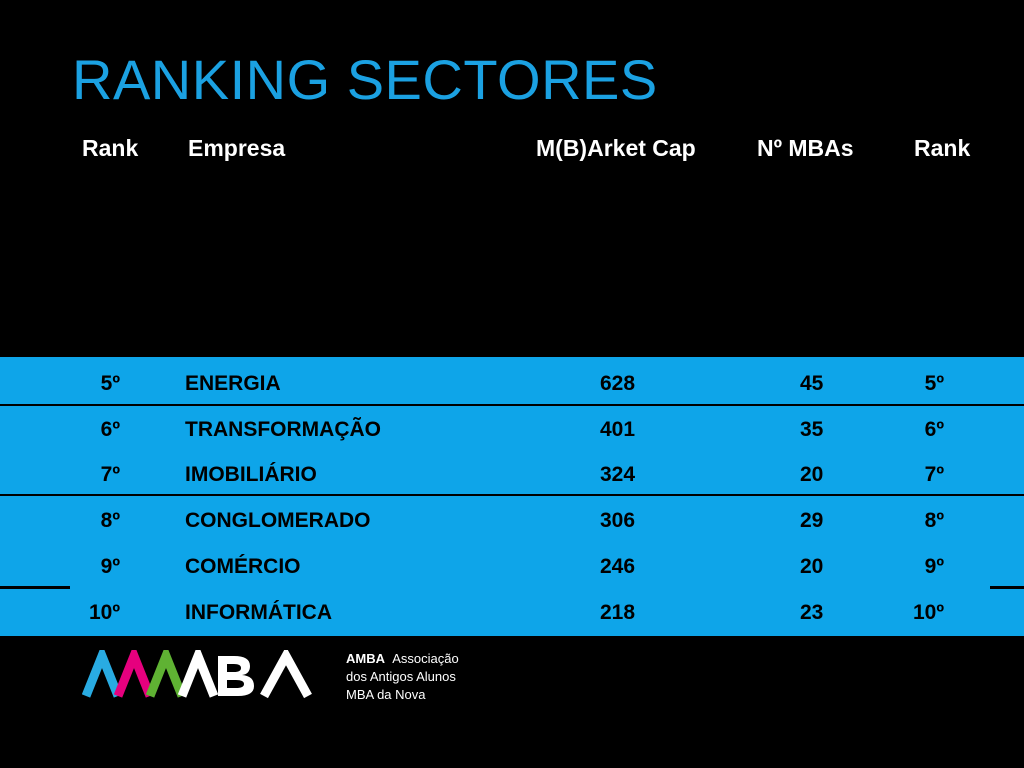 Image resolution: width=1024 pixels, height=768 pixels. Describe the element at coordinates (110, 520) in the screenshot. I see `cell-rank-left: 8º` at that location.